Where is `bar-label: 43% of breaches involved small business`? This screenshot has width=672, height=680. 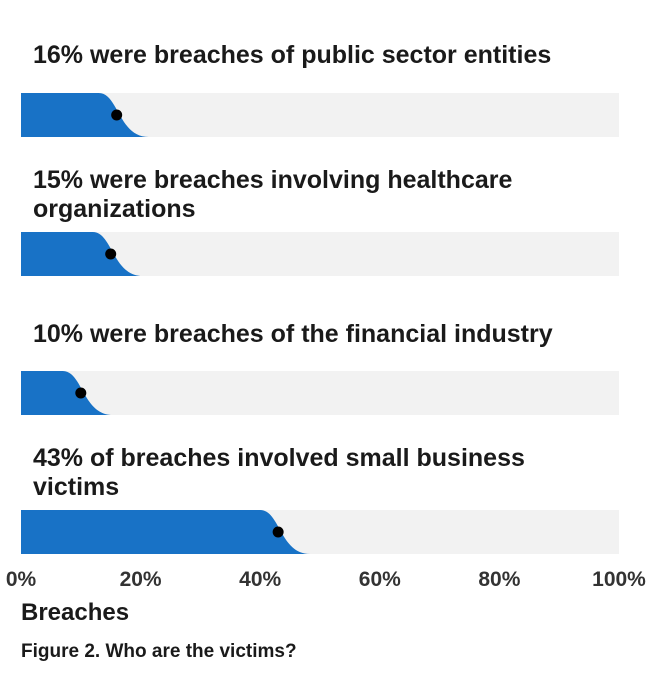
bar-label: 43% of breaches involved small business is located at coordinates (279, 458).